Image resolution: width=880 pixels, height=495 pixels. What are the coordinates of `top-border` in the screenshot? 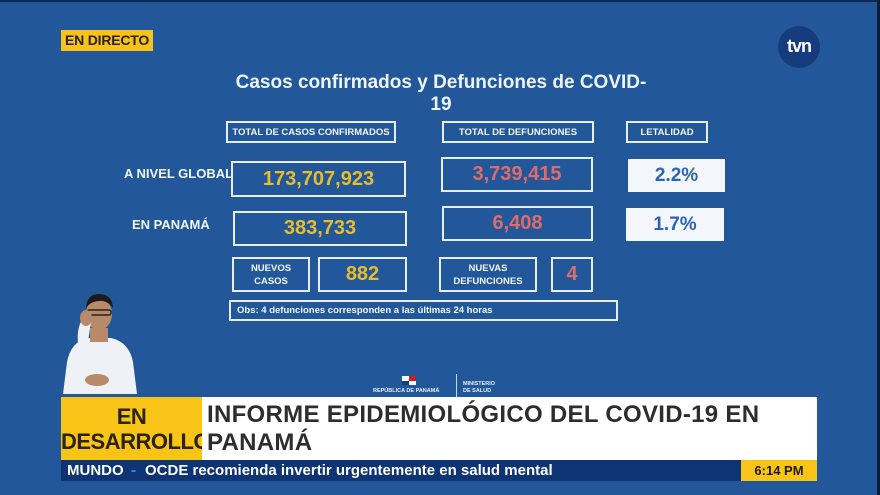 It's located at (440, 1).